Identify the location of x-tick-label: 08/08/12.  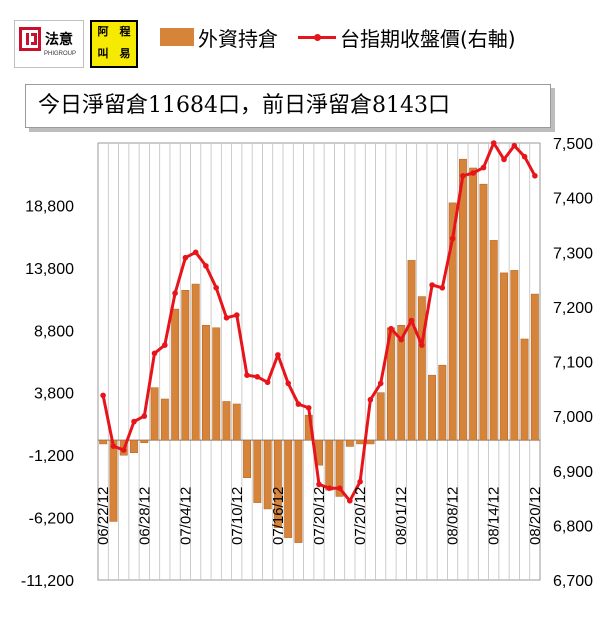
(453, 516).